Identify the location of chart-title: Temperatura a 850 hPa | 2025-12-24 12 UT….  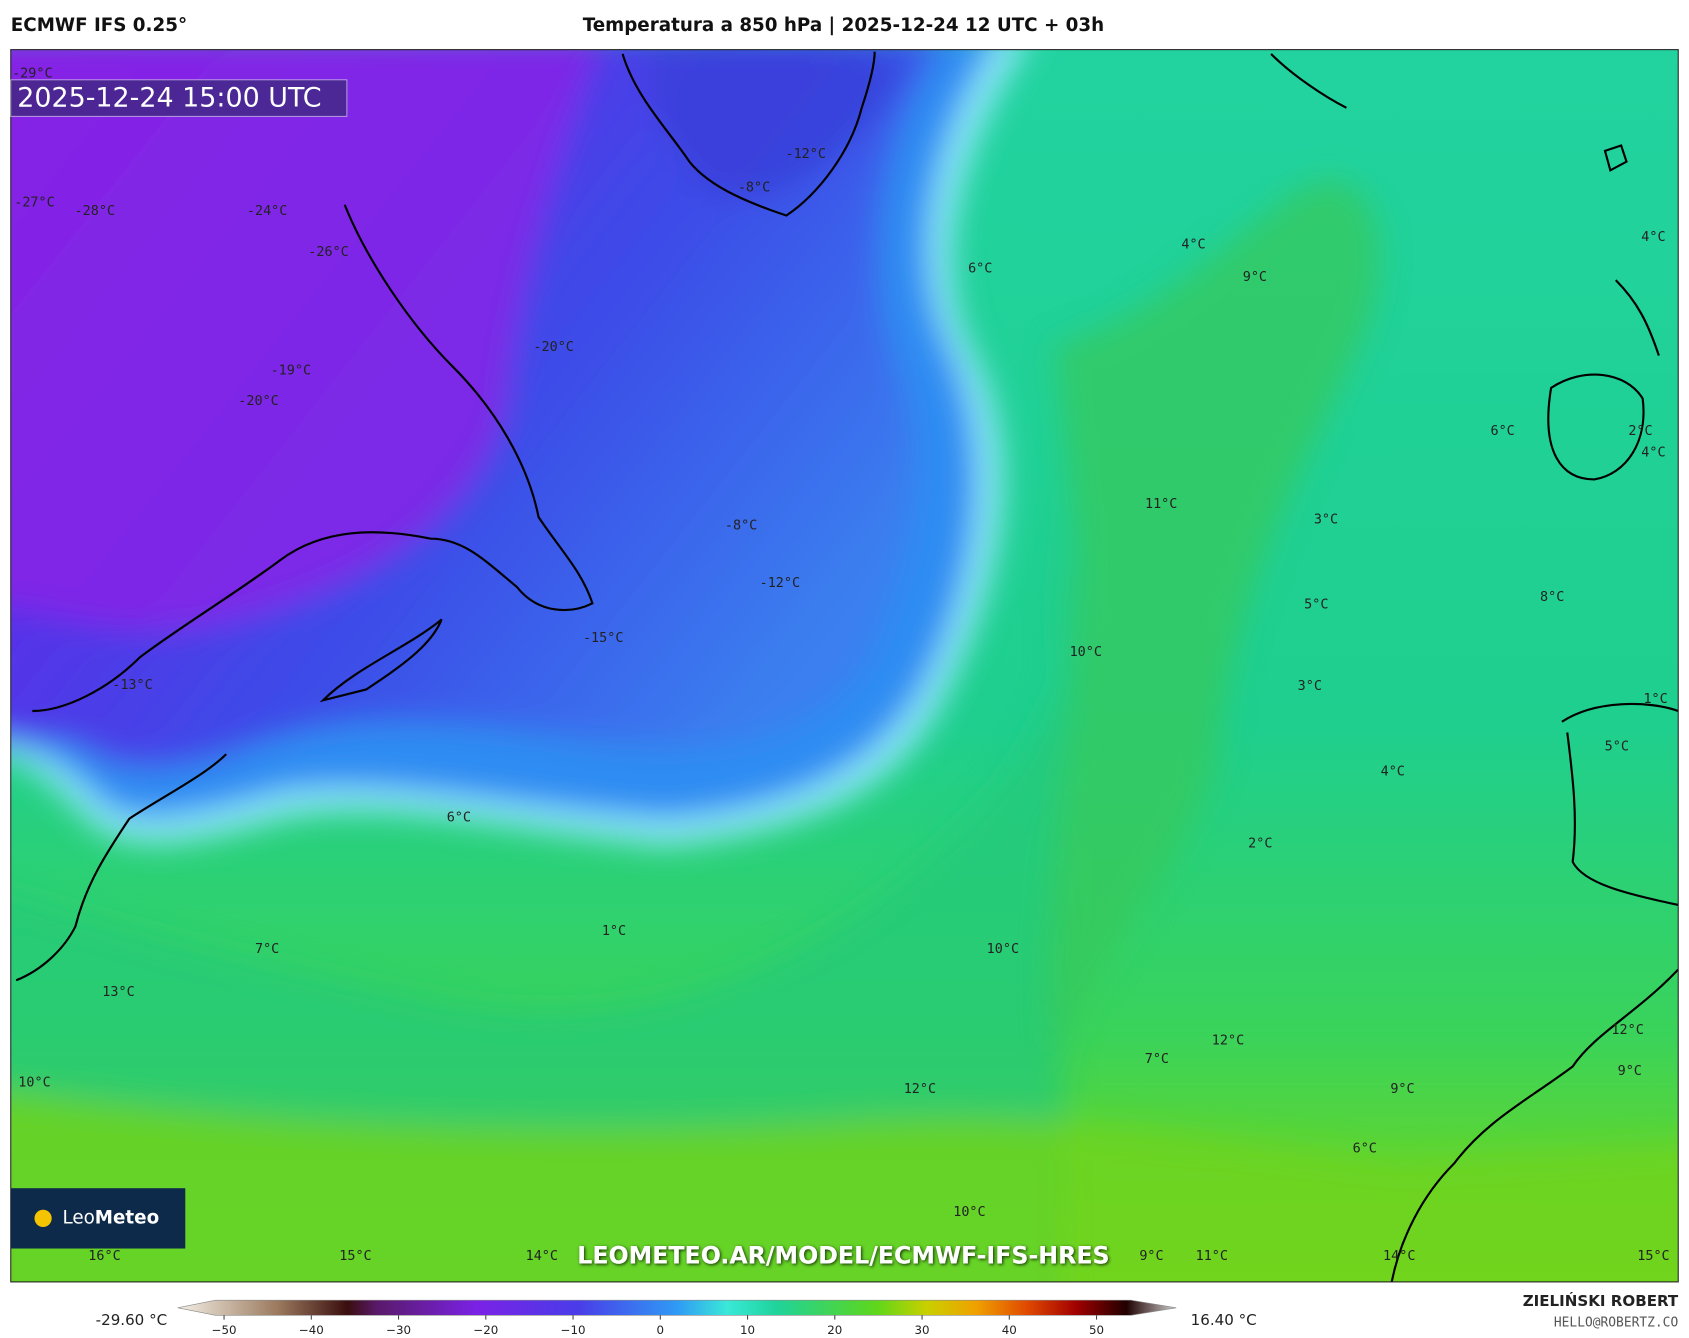
(843, 25).